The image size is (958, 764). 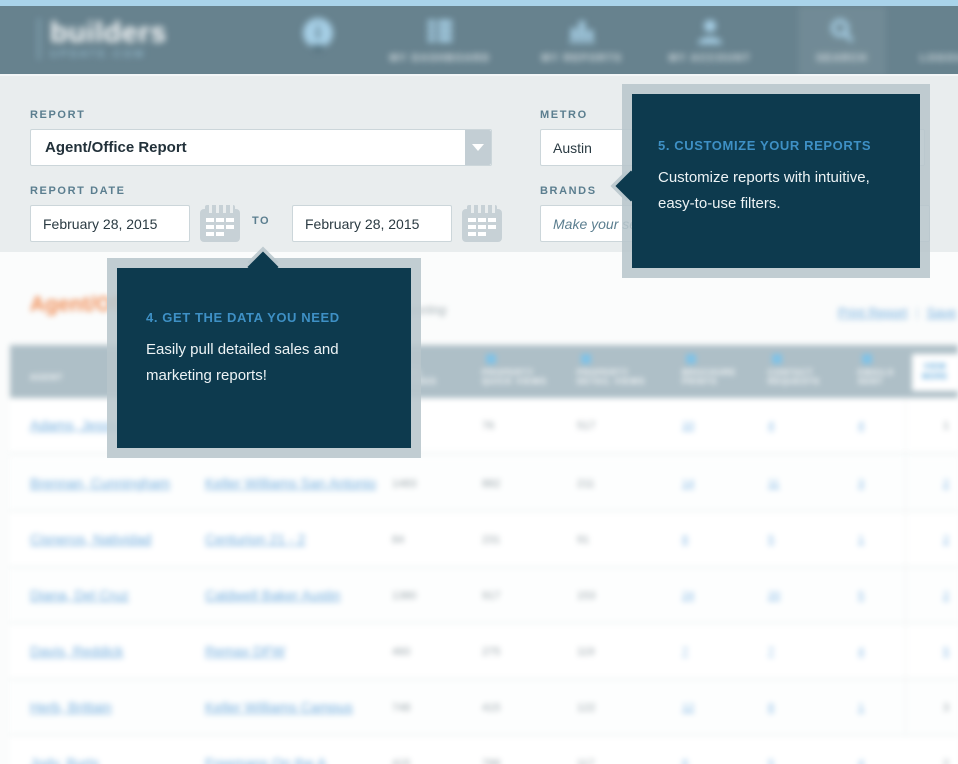 I want to click on search-active-highlight, so click(x=842, y=41).